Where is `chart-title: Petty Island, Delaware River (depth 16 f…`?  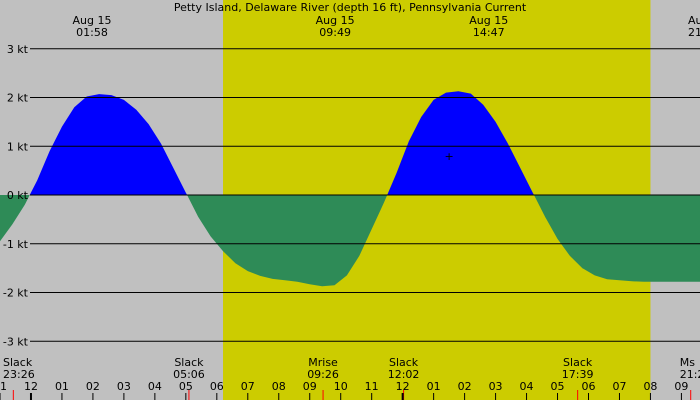
chart-title: Petty Island, Delaware River (depth 16 f… is located at coordinates (350, 7).